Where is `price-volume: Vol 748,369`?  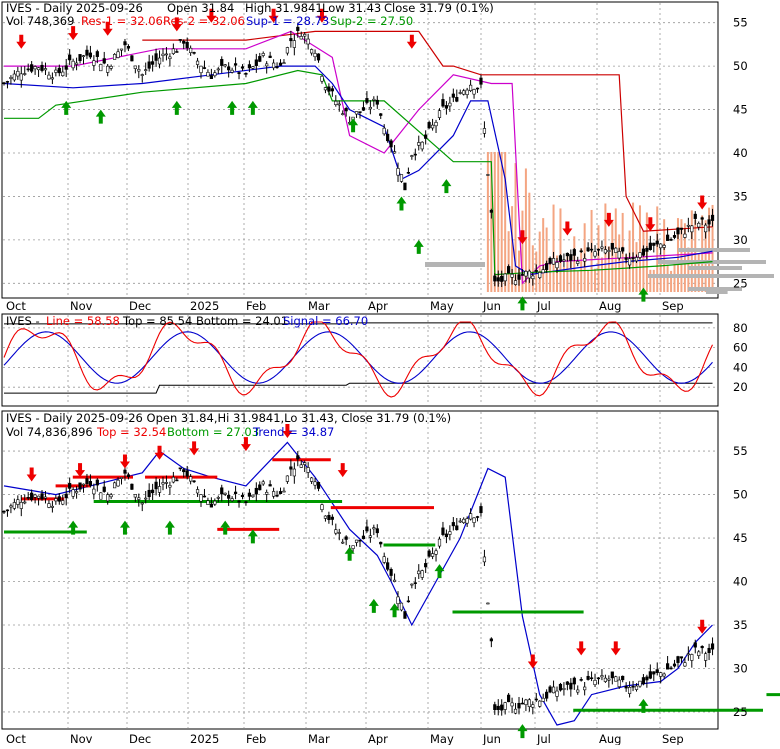 price-volume: Vol 748,369 is located at coordinates (40, 21).